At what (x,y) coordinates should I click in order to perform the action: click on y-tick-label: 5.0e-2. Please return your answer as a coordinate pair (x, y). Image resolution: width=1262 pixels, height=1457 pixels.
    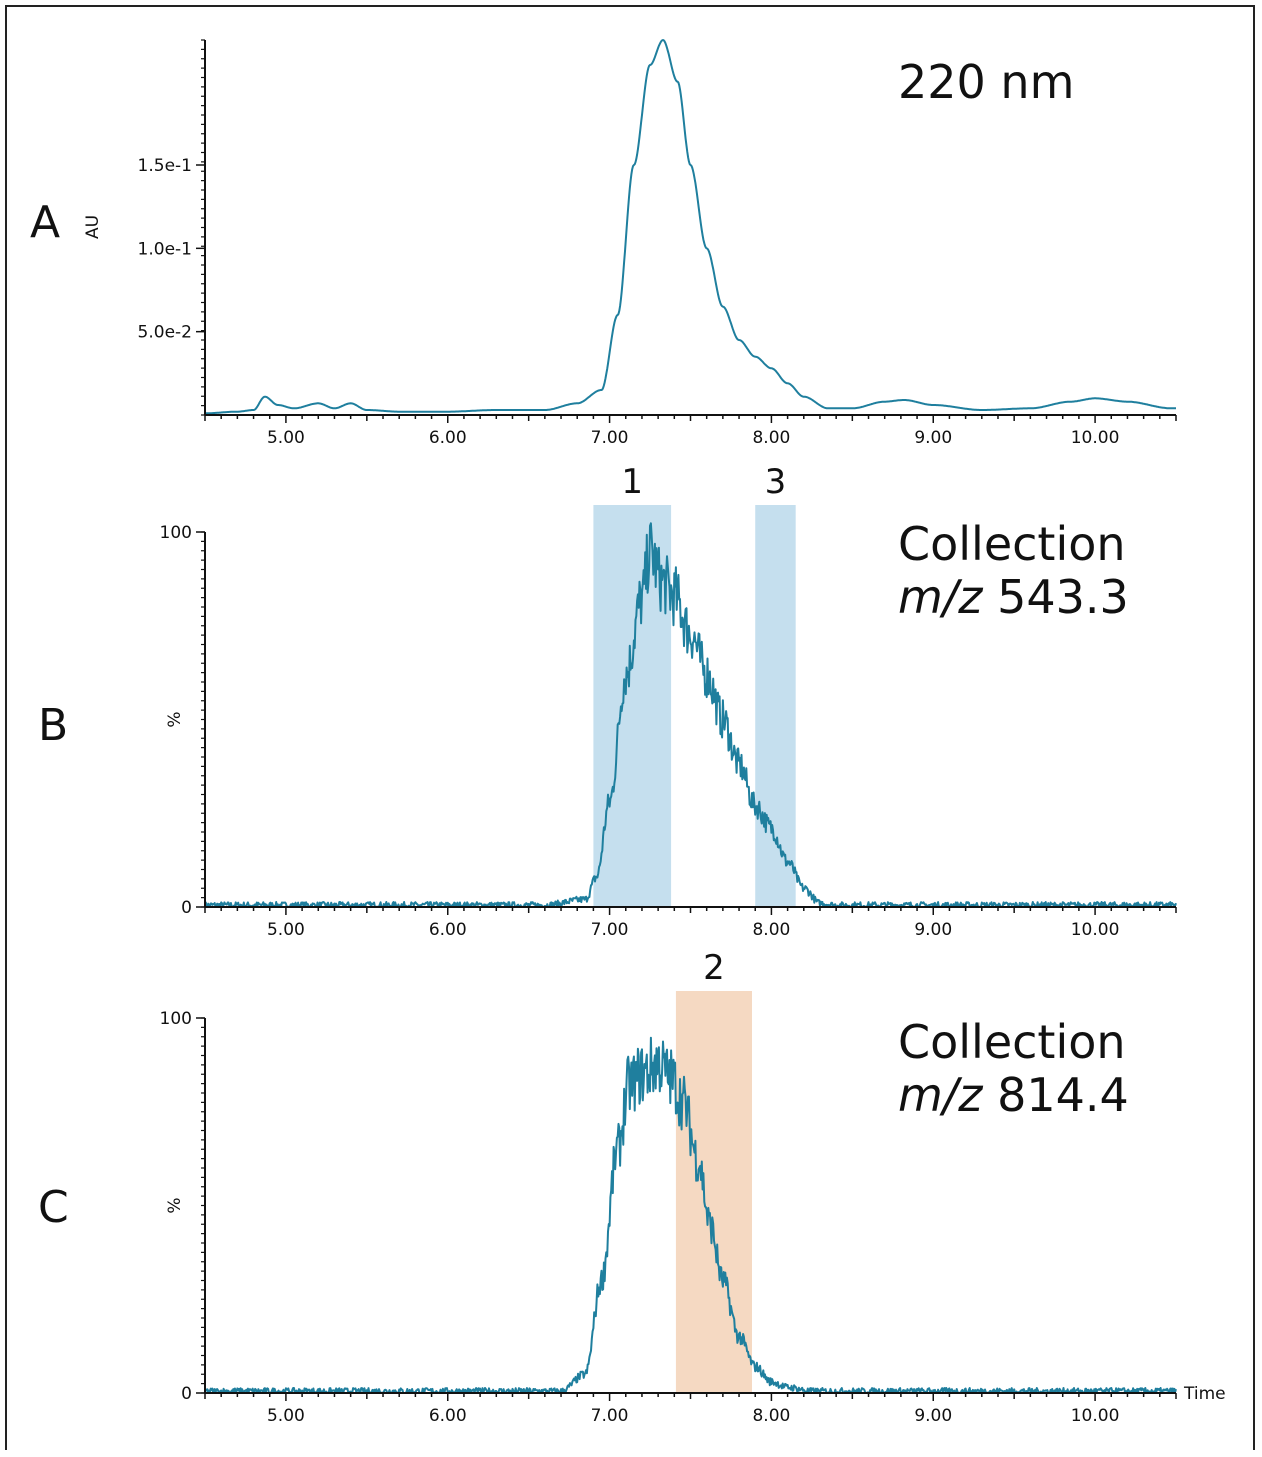
    Looking at the image, I should click on (165, 333).